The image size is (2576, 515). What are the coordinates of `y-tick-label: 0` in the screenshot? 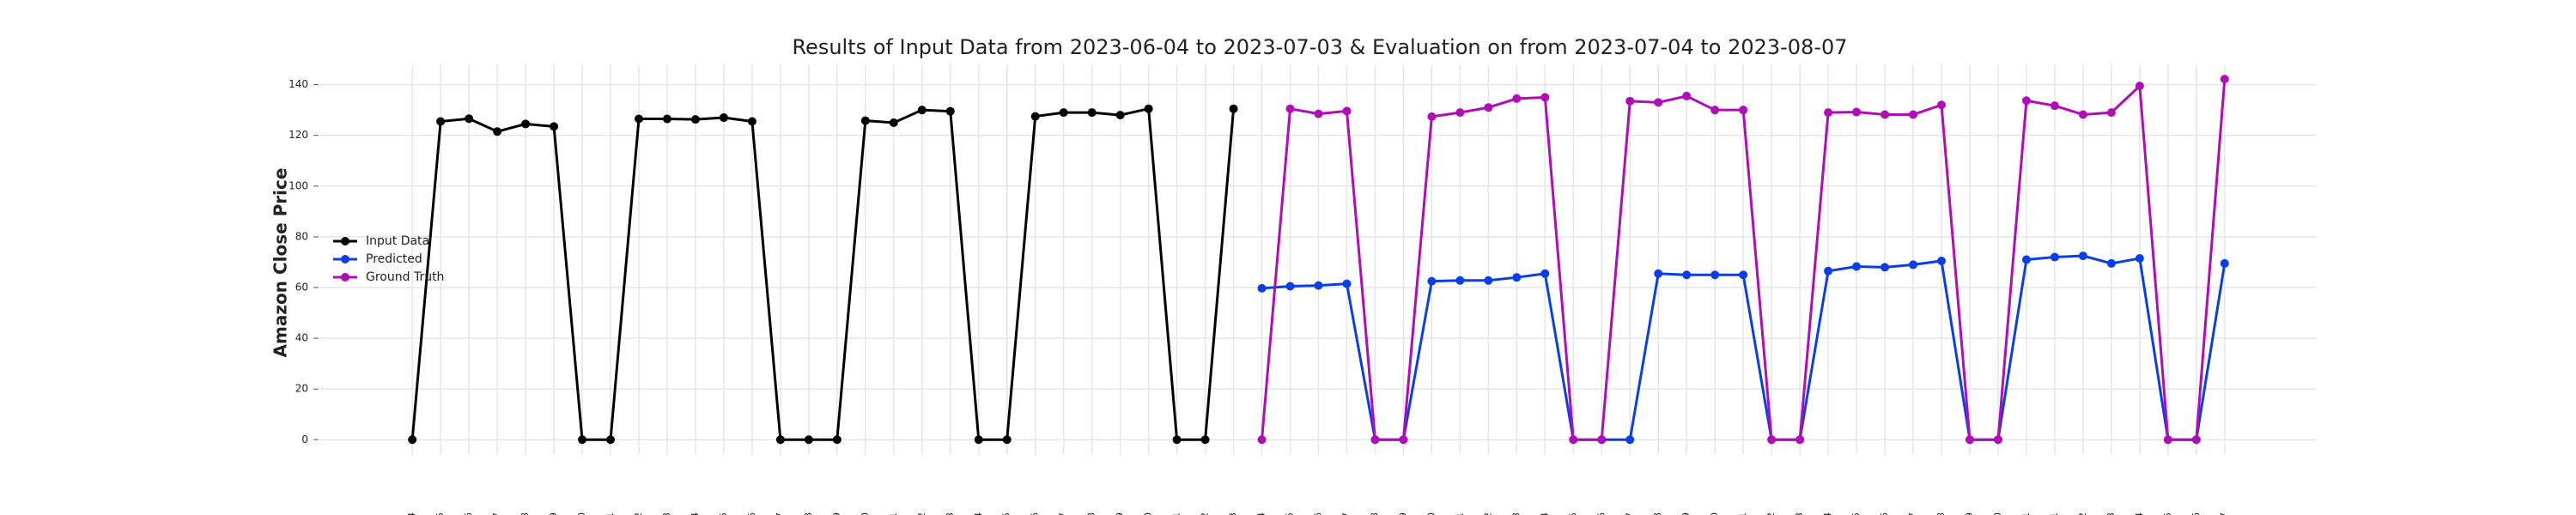 It's located at (304, 439).